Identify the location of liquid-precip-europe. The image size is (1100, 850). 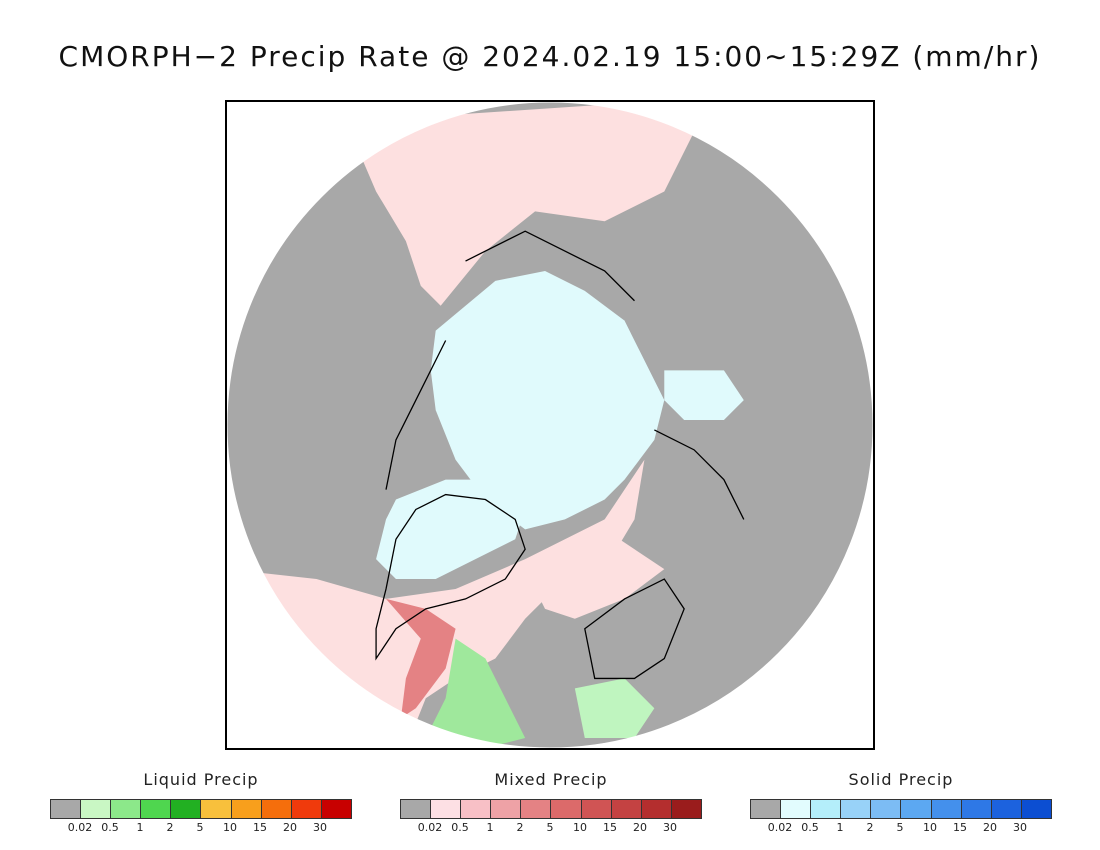
(614, 708).